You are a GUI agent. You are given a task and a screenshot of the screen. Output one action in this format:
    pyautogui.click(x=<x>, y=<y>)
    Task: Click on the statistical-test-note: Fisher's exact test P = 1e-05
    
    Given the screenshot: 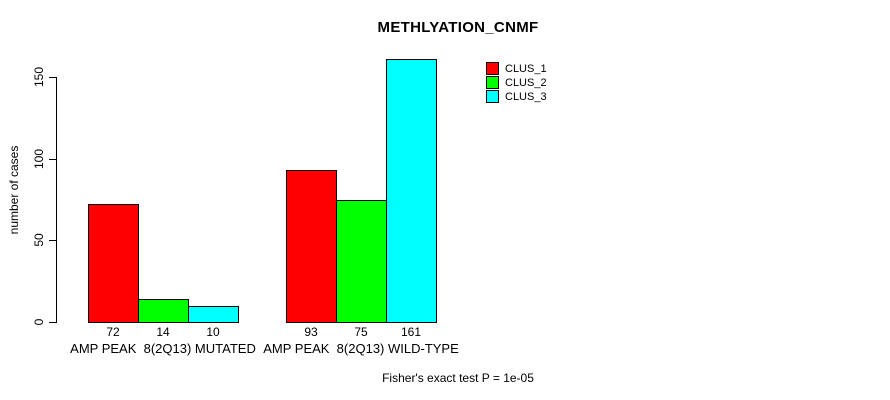 What is the action you would take?
    pyautogui.click(x=458, y=378)
    